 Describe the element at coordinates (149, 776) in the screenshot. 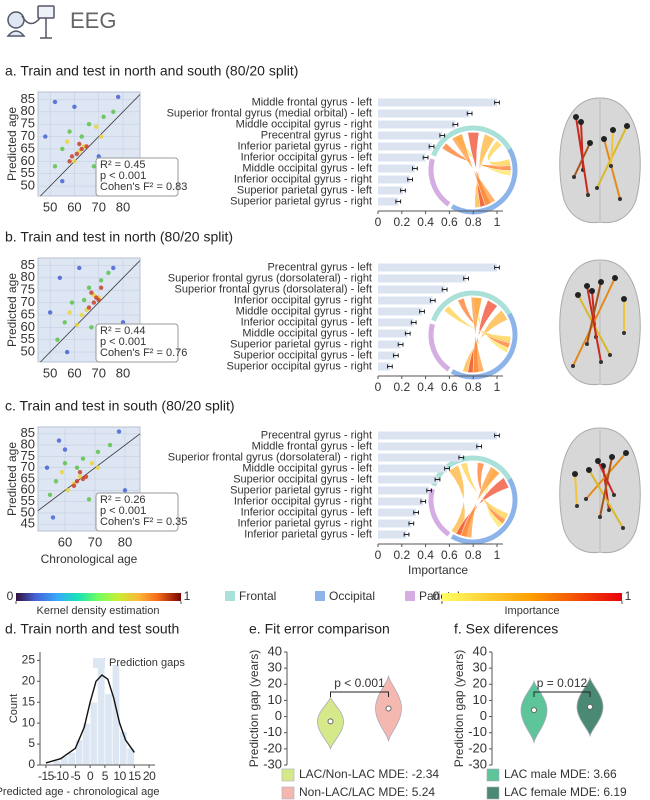

I see `x-tick-label: 20` at that location.